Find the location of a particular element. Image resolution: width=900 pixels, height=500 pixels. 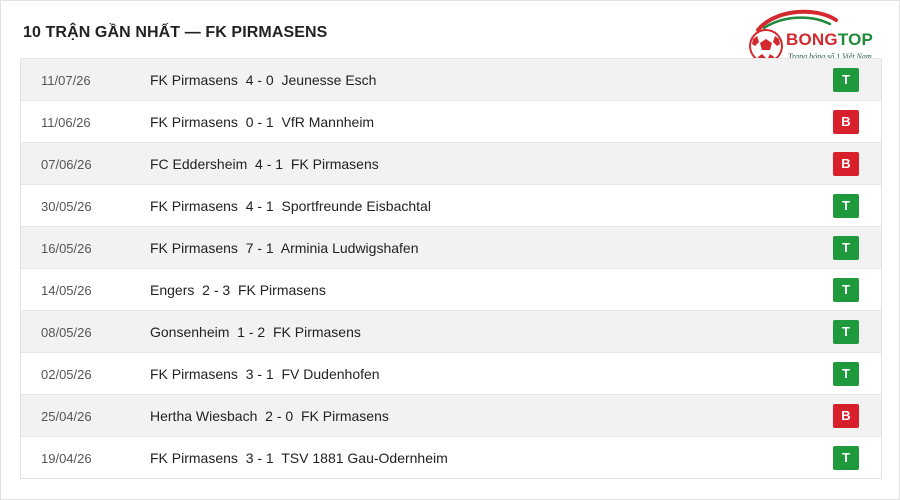

match-score: 7 - 1 is located at coordinates (259, 248).